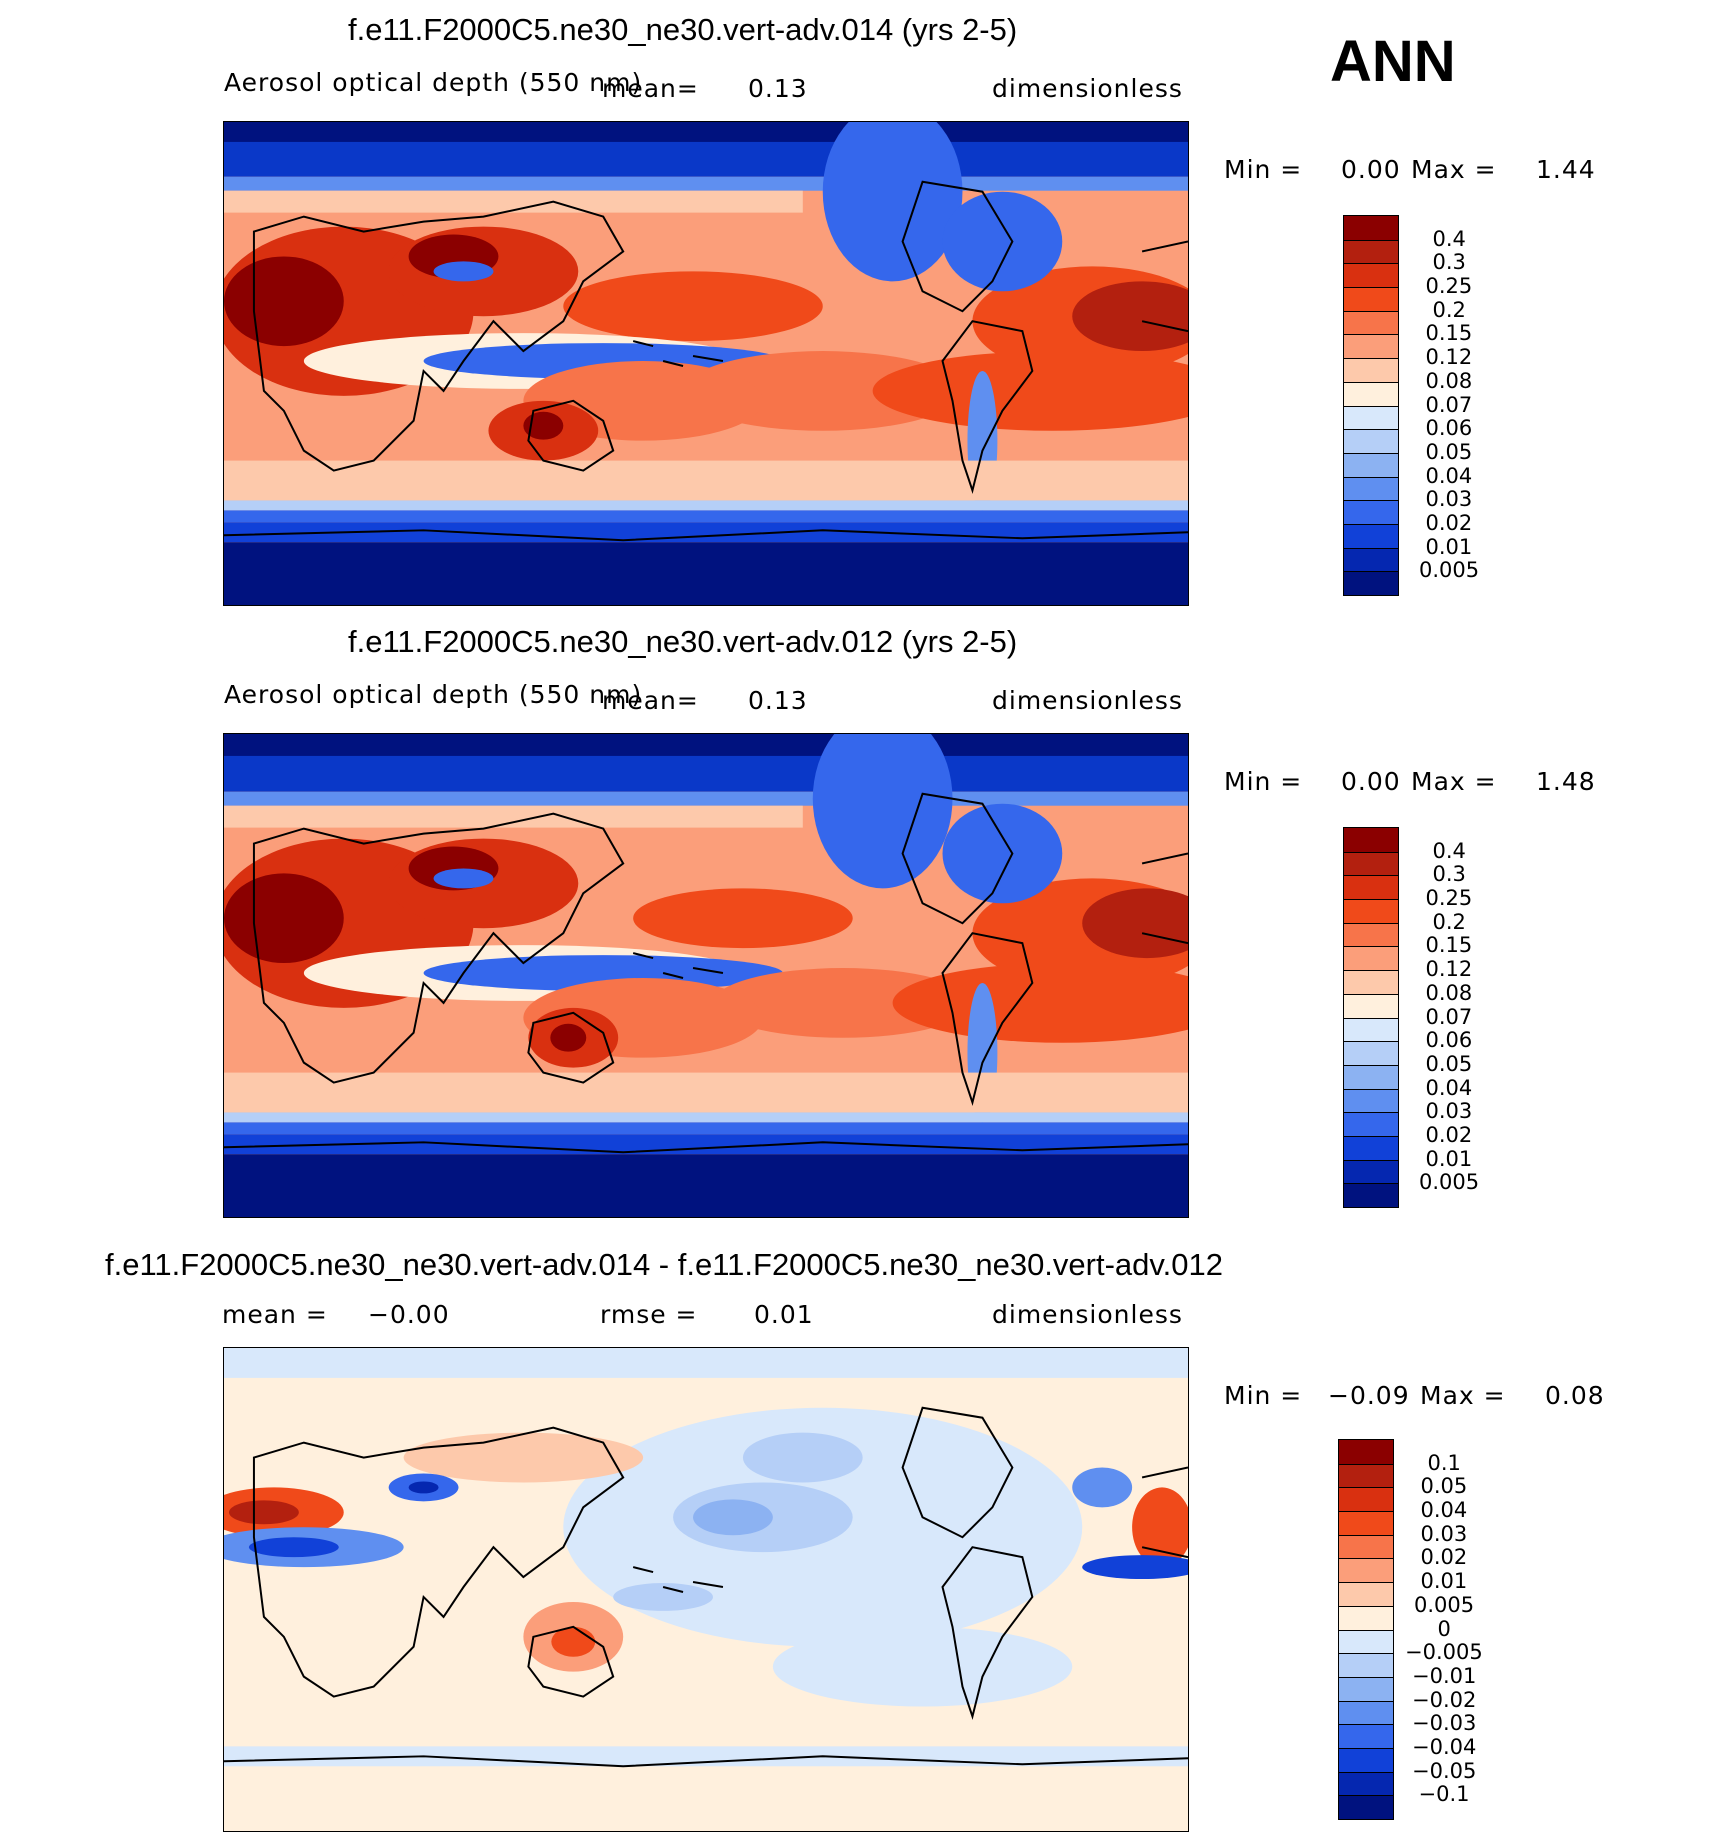 The width and height of the screenshot is (1710, 1841). I want to click on panel-3-colorbar, so click(1366, 1629).